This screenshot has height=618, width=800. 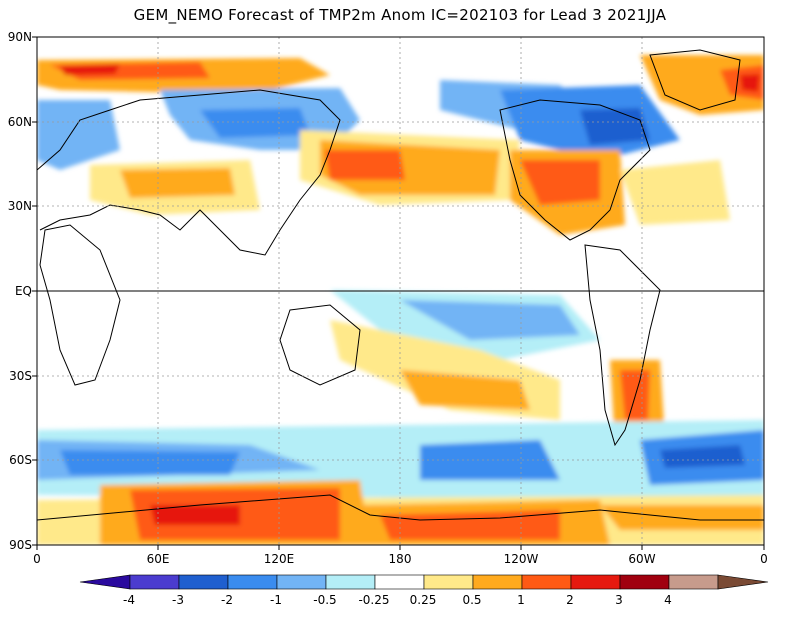 What do you see at coordinates (37, 559) in the screenshot?
I see `lon-label-0: 0` at bounding box center [37, 559].